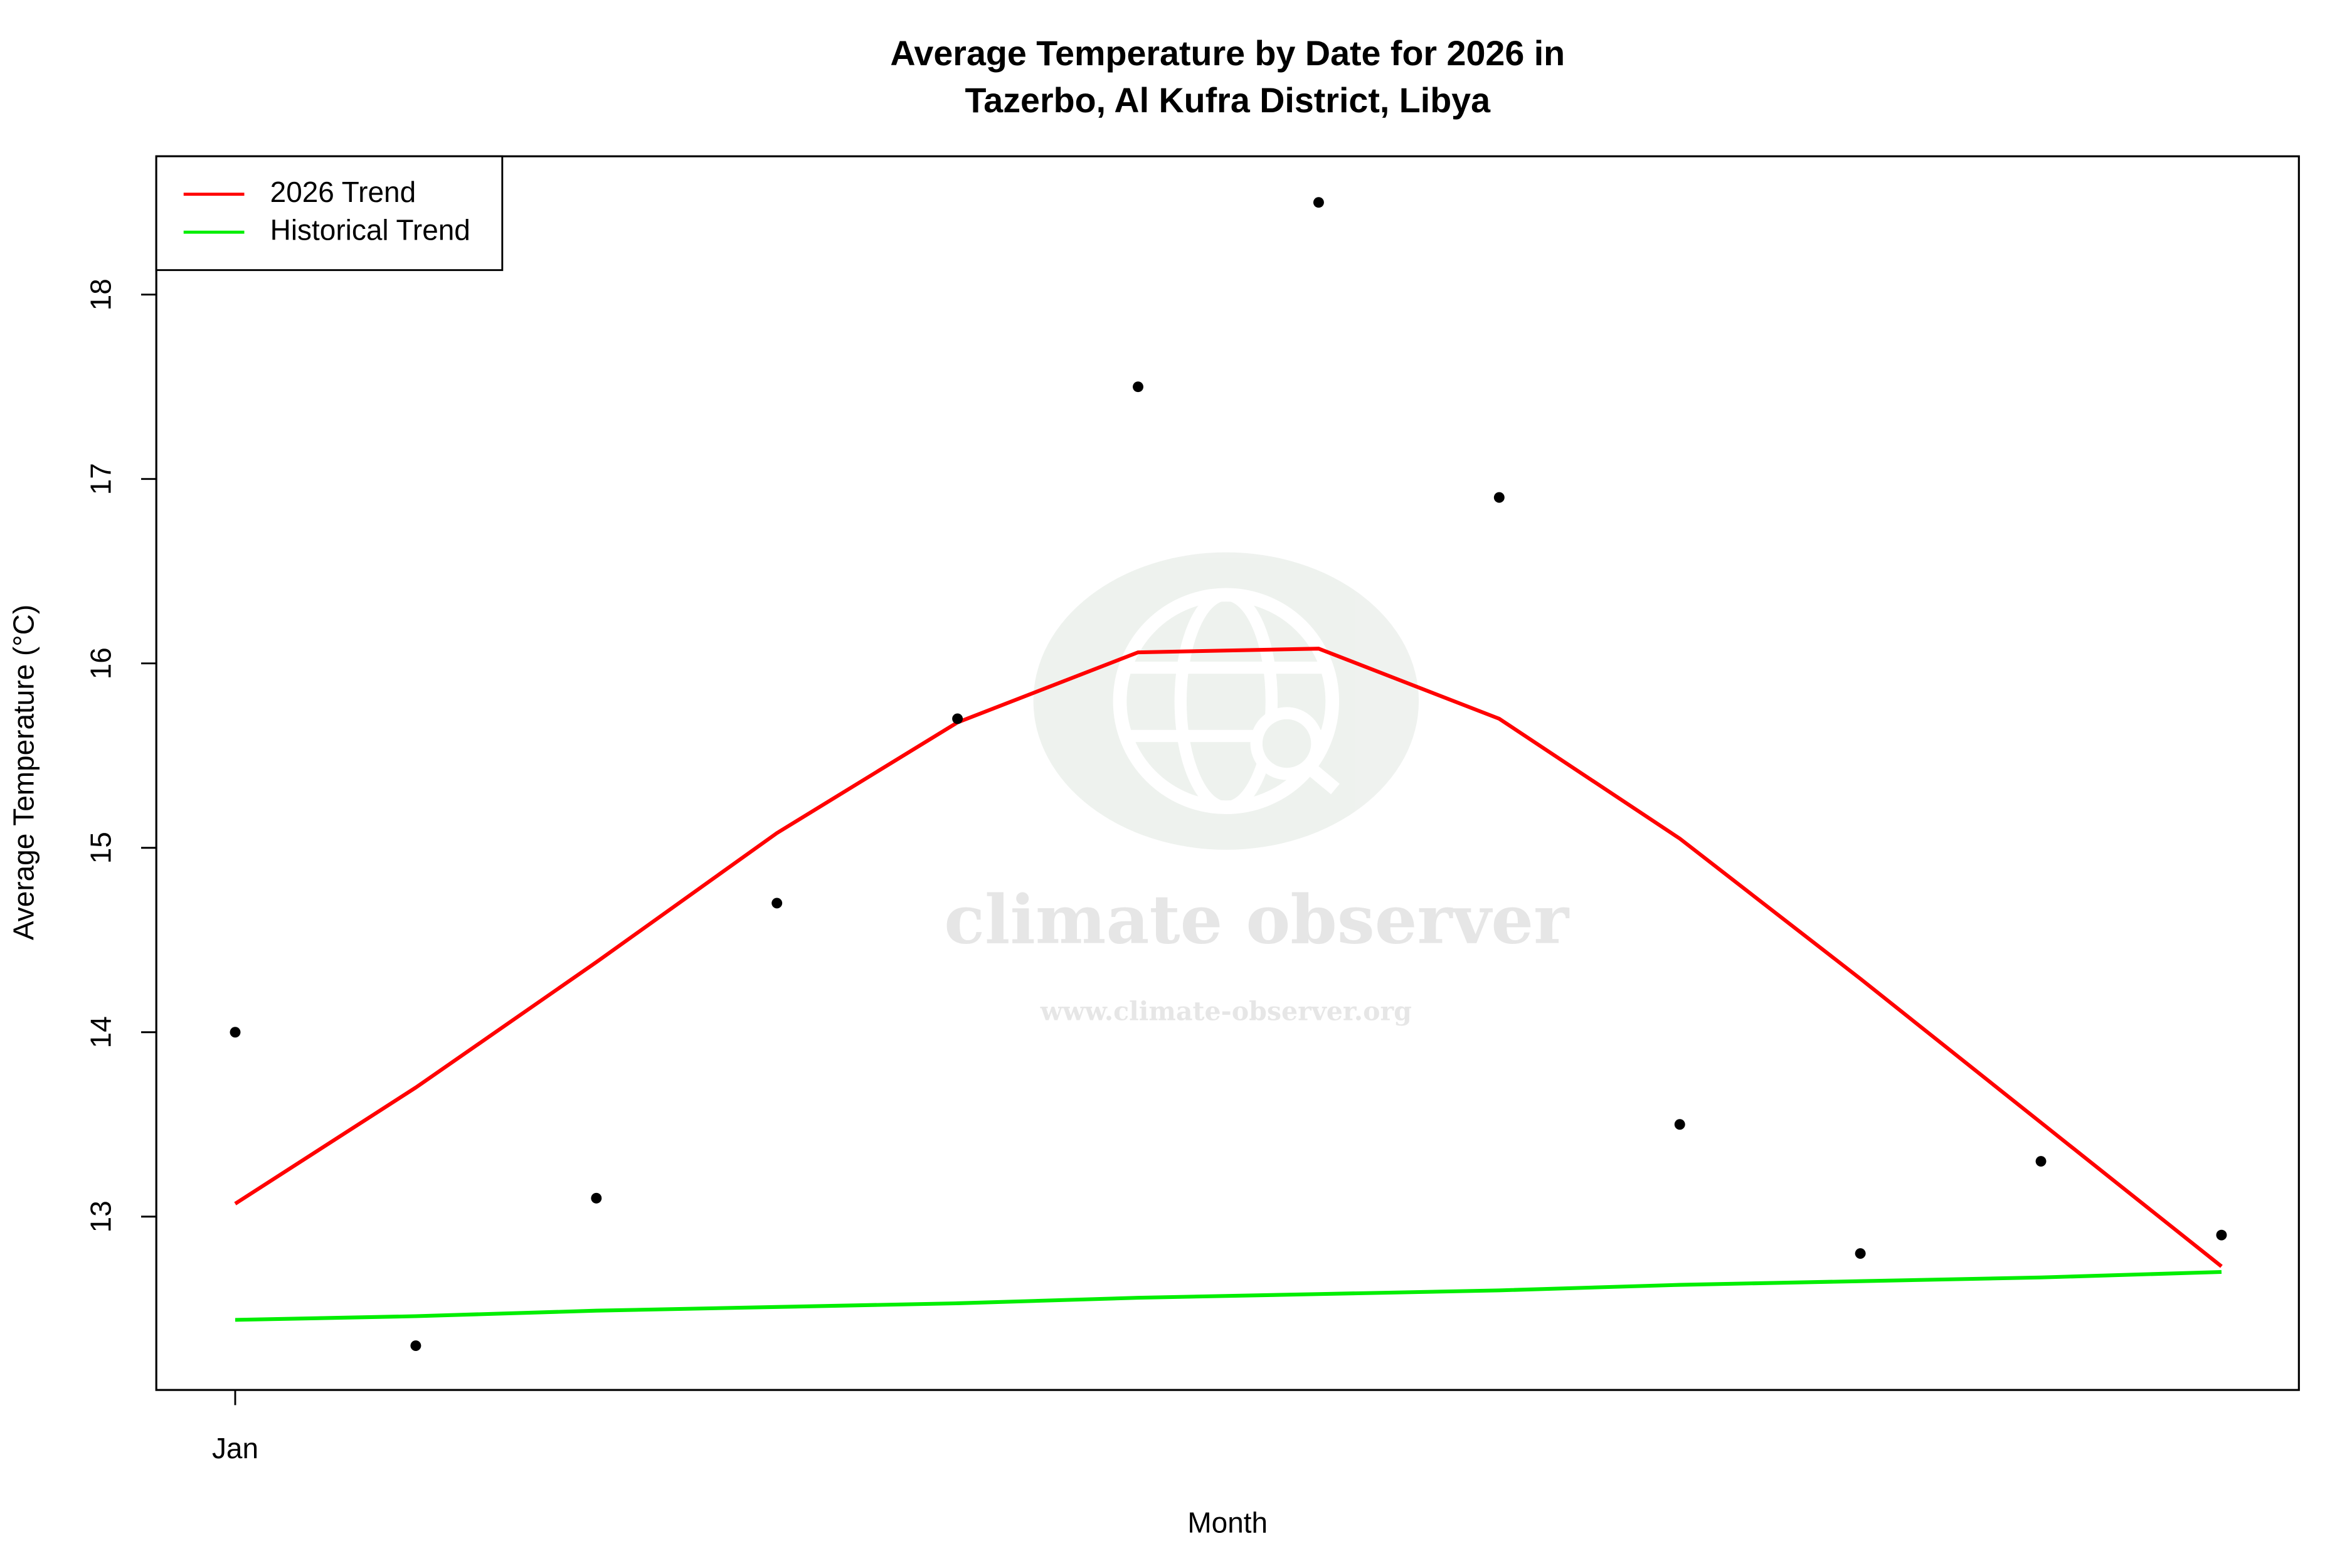 The image size is (2352, 1568). Describe the element at coordinates (235, 1448) in the screenshot. I see `x-tick-label: Jan` at that location.